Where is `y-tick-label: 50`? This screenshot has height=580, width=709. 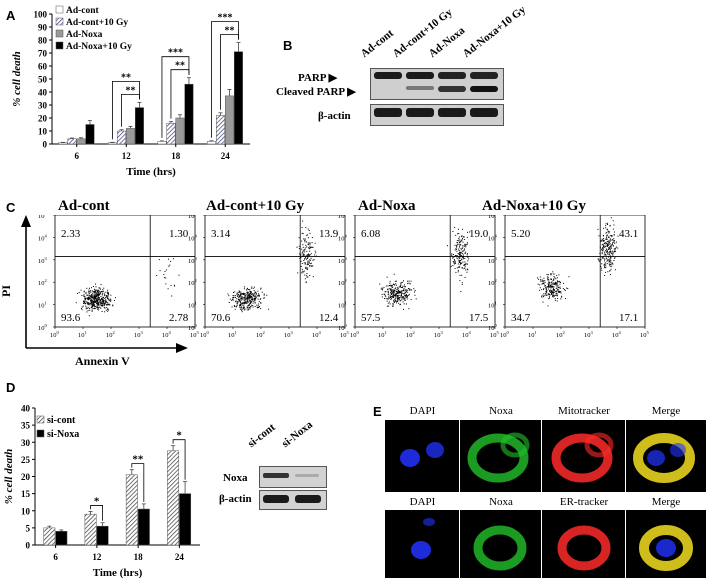
y-tick-label: 50 is located at coordinates (43, 80).